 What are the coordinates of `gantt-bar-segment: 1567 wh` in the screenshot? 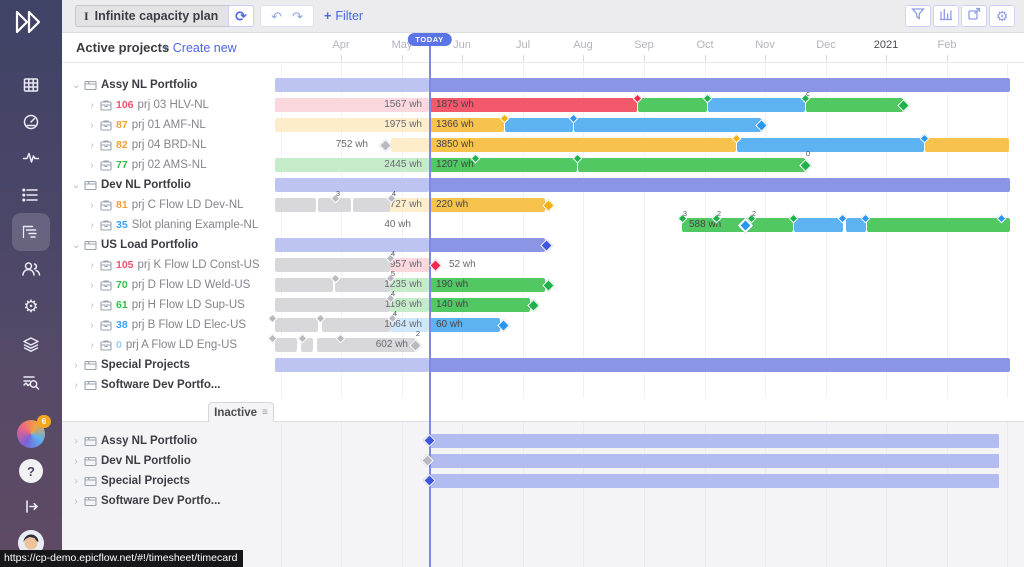 It's located at (352, 105).